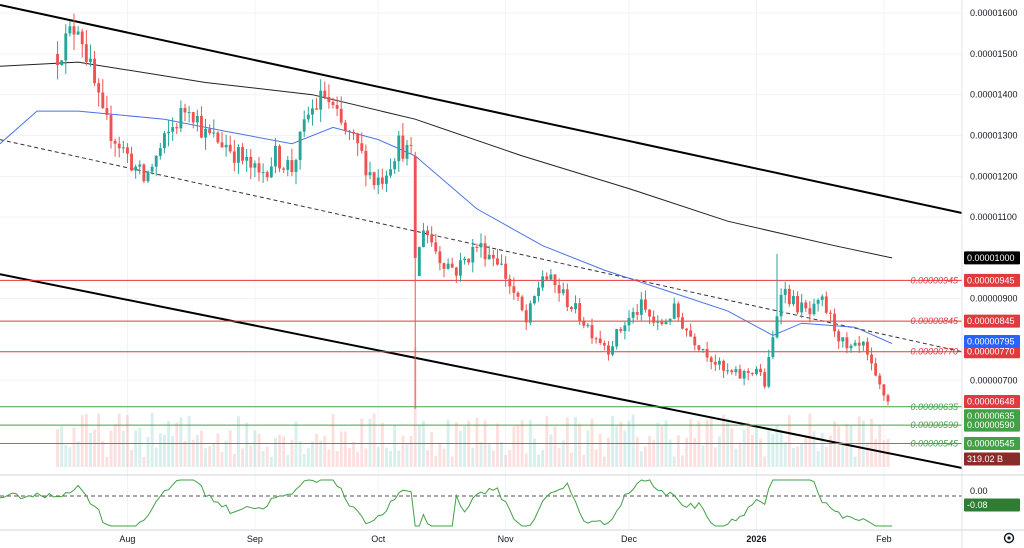  Describe the element at coordinates (505, 539) in the screenshot. I see `time-axis: Aug Sep Oct Nov Dec 2026 Feb` at that location.